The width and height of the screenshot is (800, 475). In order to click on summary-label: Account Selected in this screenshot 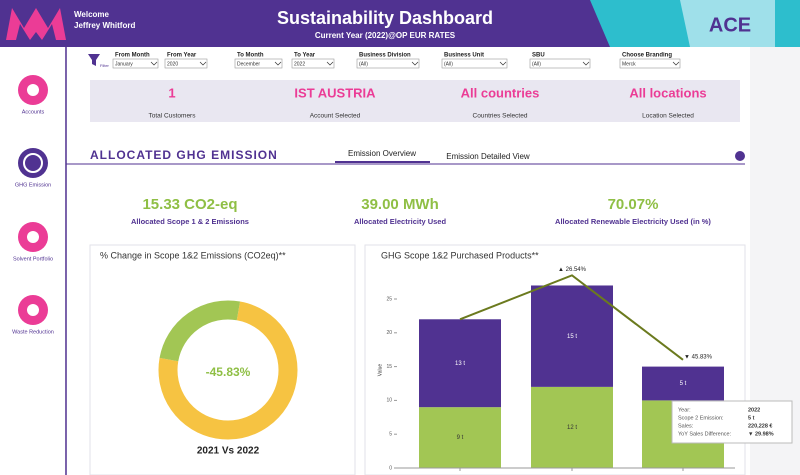, I will do `click(335, 116)`.